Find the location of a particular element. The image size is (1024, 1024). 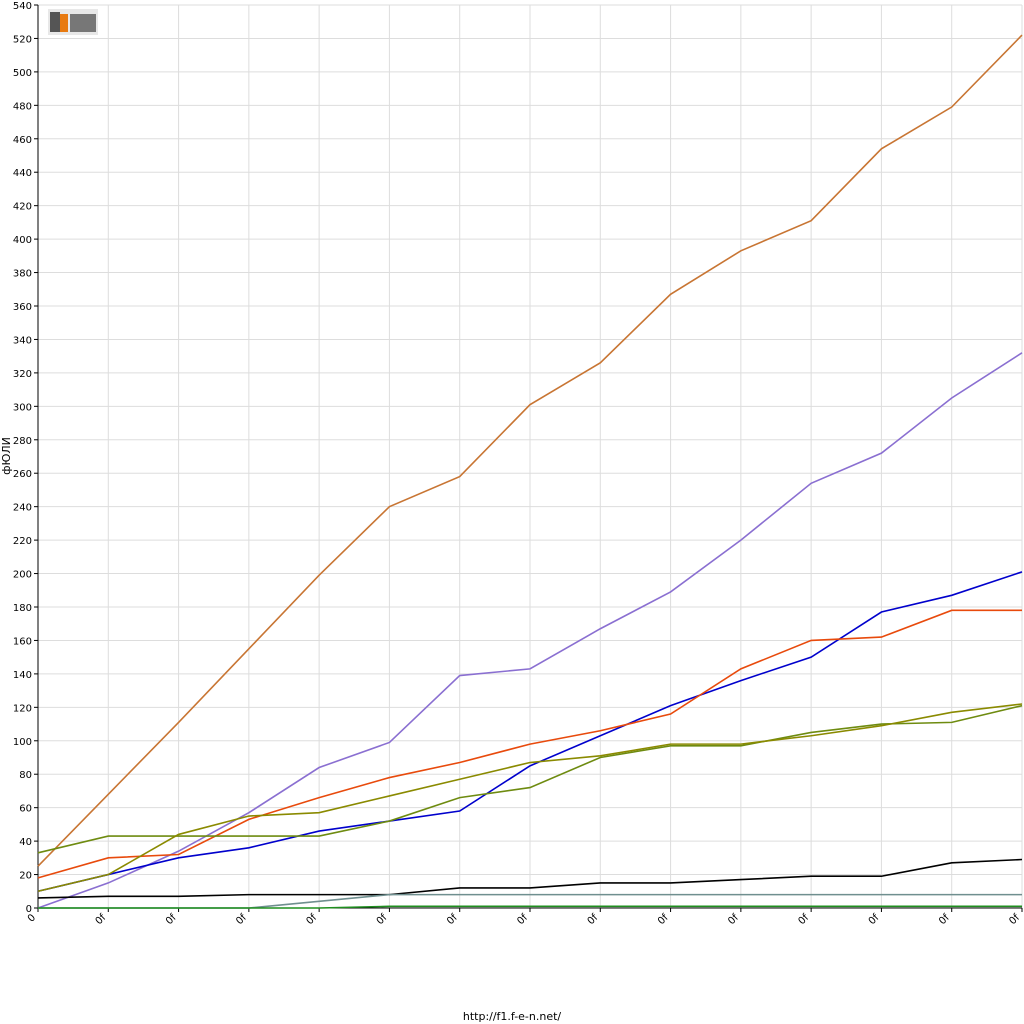

y-tick-label: 220 is located at coordinates (22, 541).